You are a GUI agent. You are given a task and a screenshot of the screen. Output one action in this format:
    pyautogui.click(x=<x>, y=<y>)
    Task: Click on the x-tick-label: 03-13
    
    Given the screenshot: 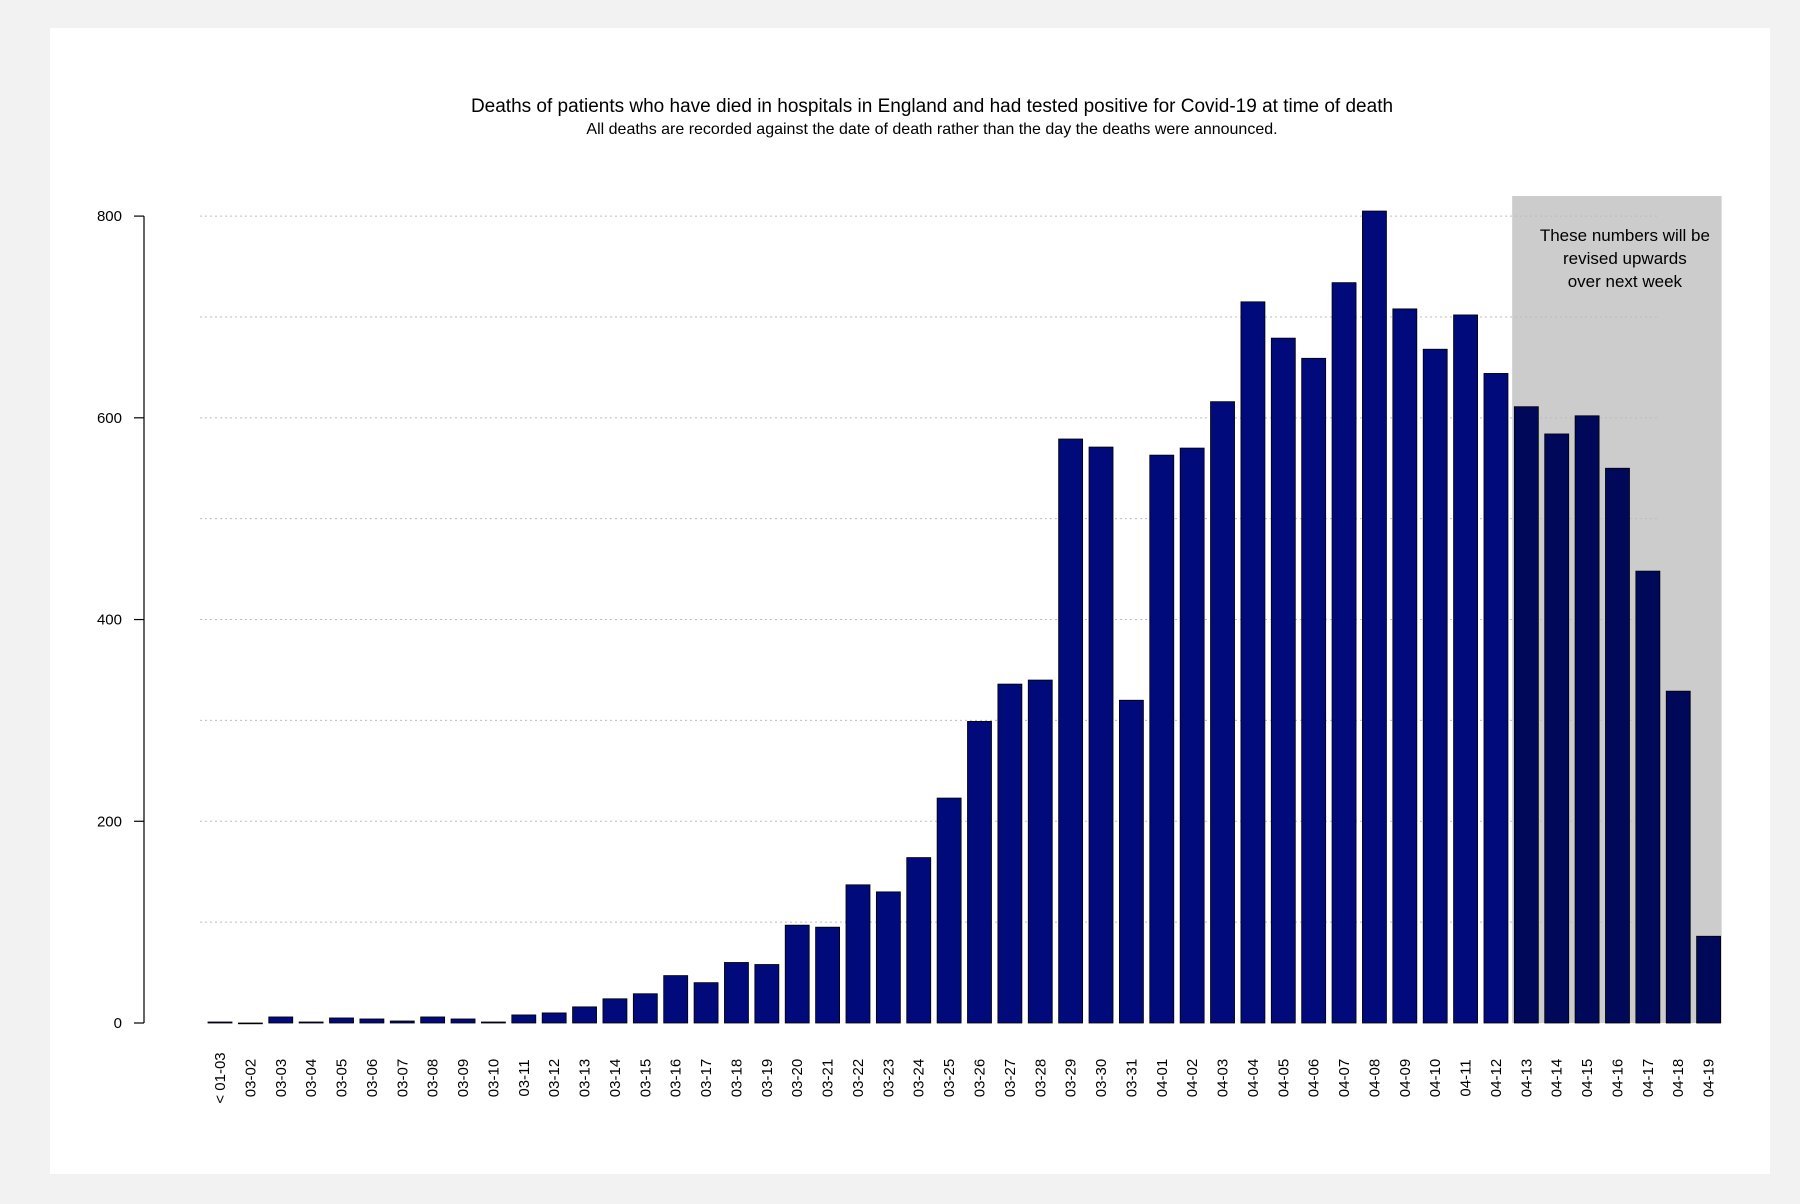 What is the action you would take?
    pyautogui.click(x=585, y=1078)
    